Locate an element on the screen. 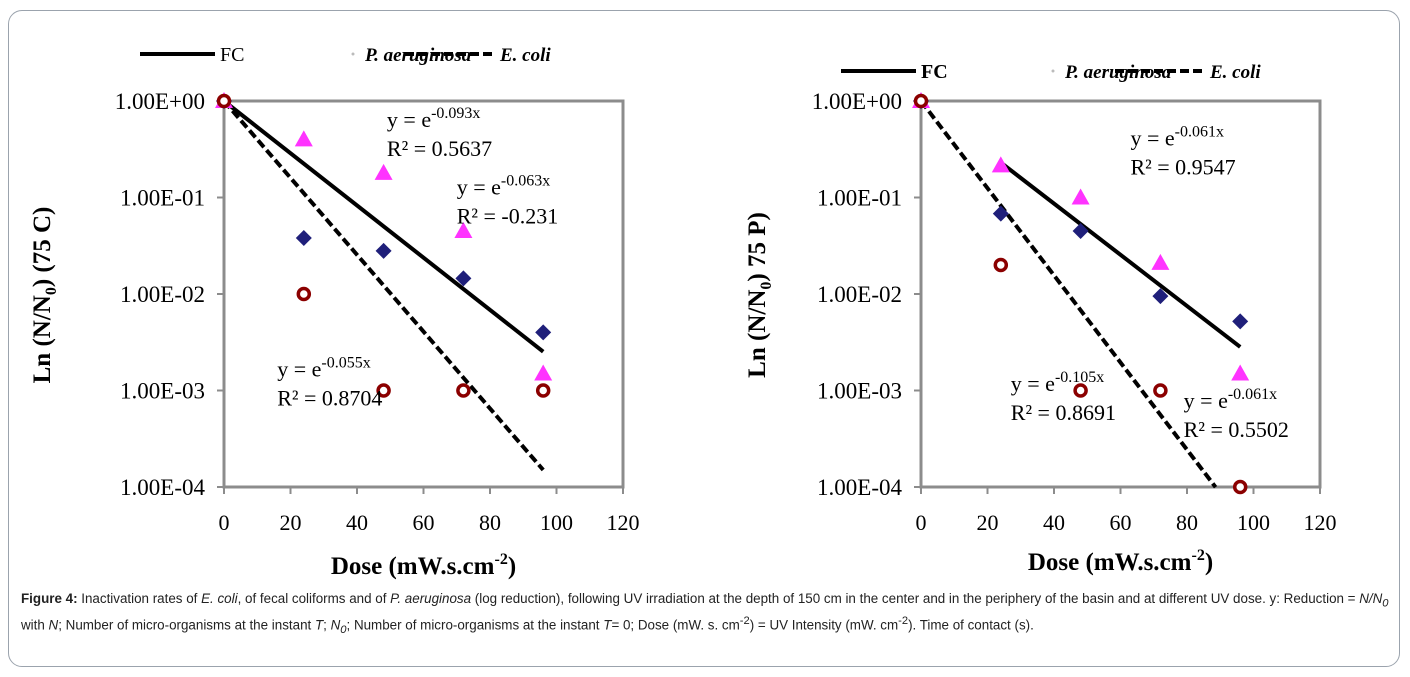 This screenshot has height=677, width=1410. caption-text: , of fecal coliforms and of is located at coordinates (314, 598).